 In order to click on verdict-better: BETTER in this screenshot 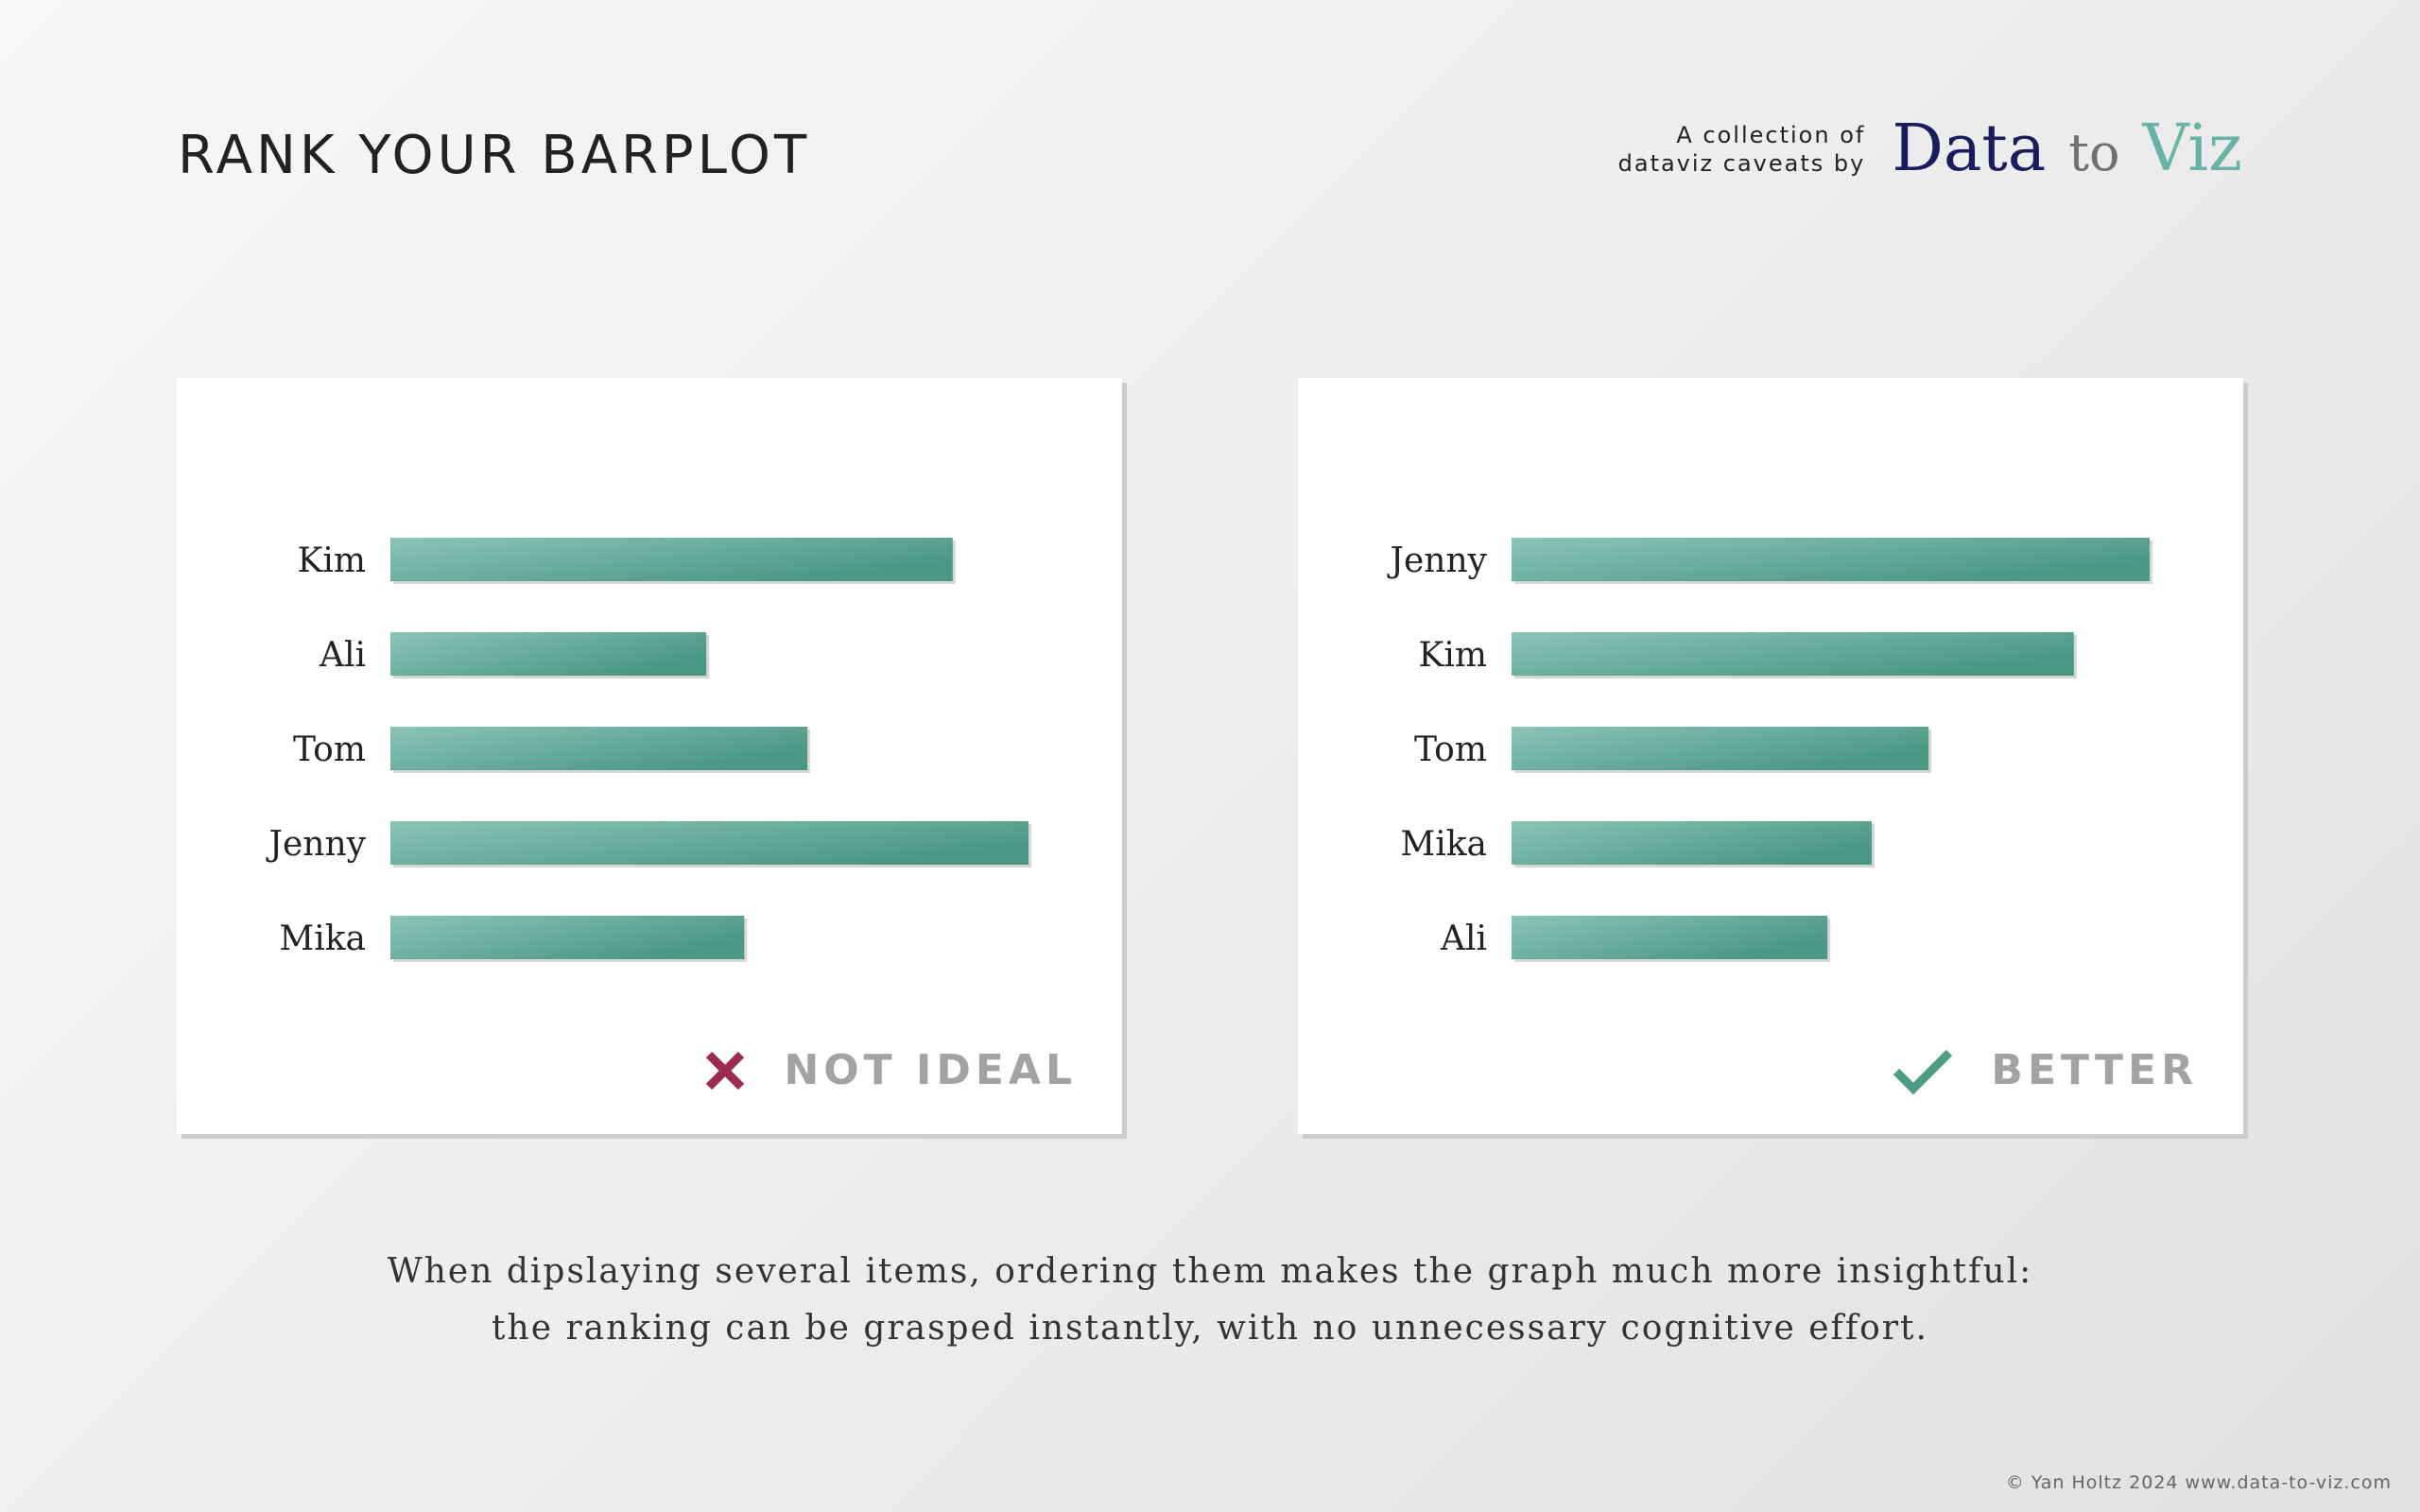, I will do `click(2045, 1070)`.